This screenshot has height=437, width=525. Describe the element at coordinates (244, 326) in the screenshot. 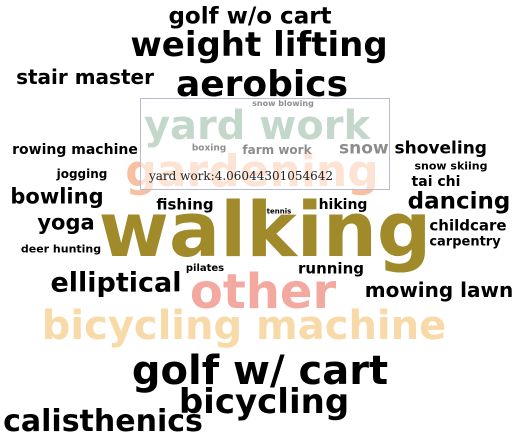

I see `word-bicycling-machine: bicycling machine` at that location.